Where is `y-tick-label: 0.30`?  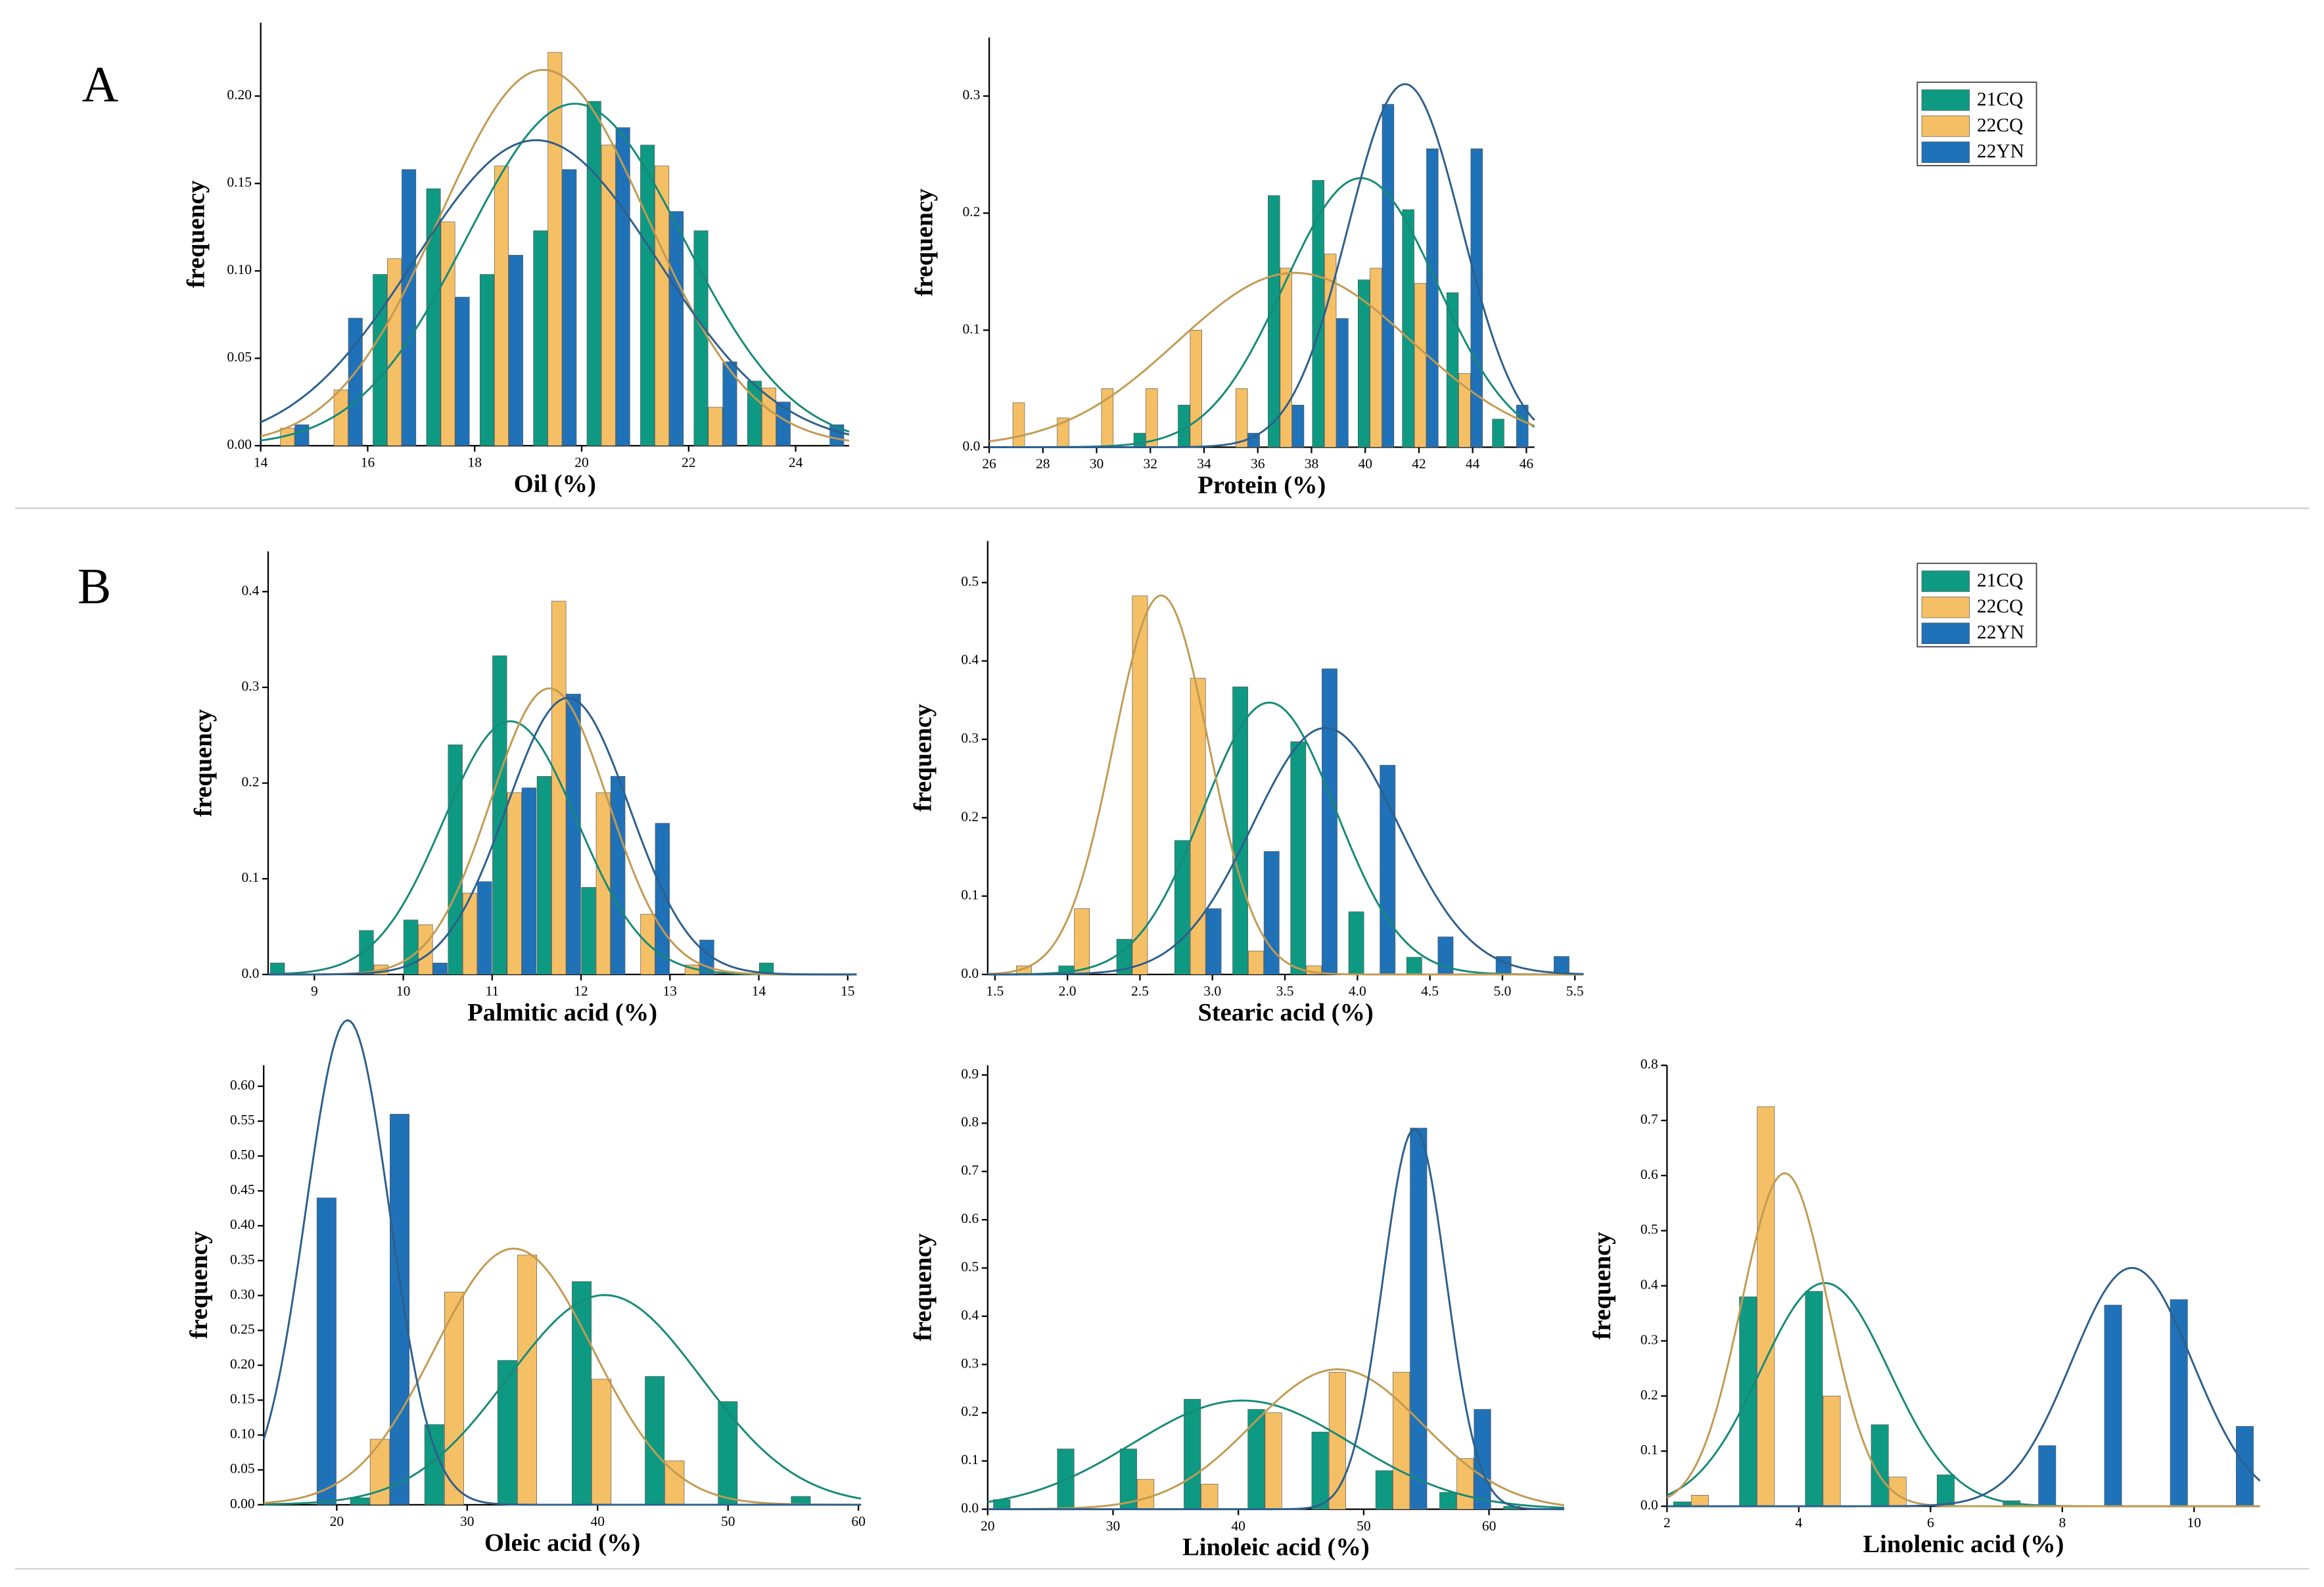 y-tick-label: 0.30 is located at coordinates (242, 1294).